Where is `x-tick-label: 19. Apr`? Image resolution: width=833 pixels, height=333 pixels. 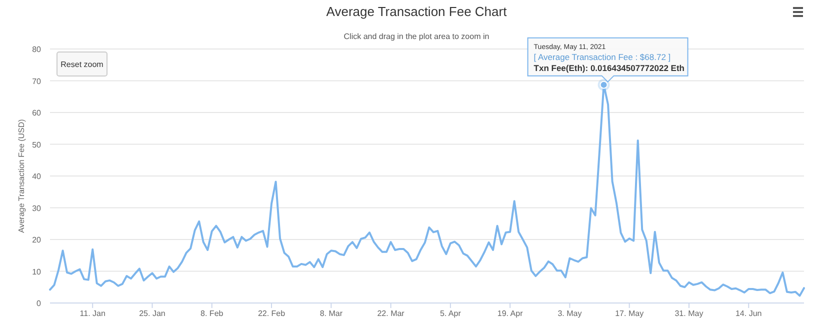
x-tick-label: 19. Apr is located at coordinates (510, 313).